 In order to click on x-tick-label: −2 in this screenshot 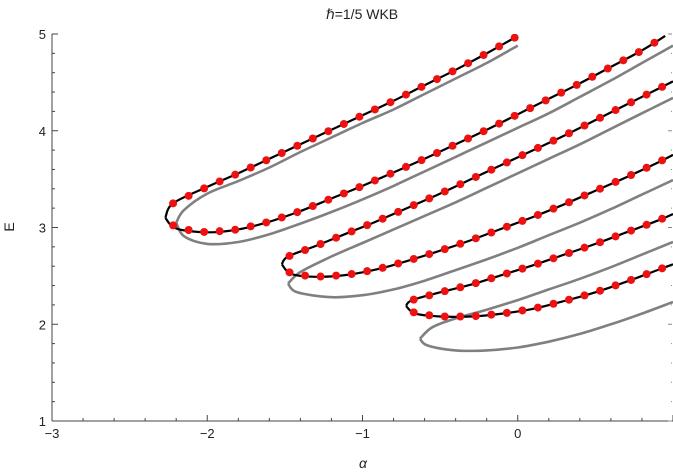, I will do `click(207, 433)`.